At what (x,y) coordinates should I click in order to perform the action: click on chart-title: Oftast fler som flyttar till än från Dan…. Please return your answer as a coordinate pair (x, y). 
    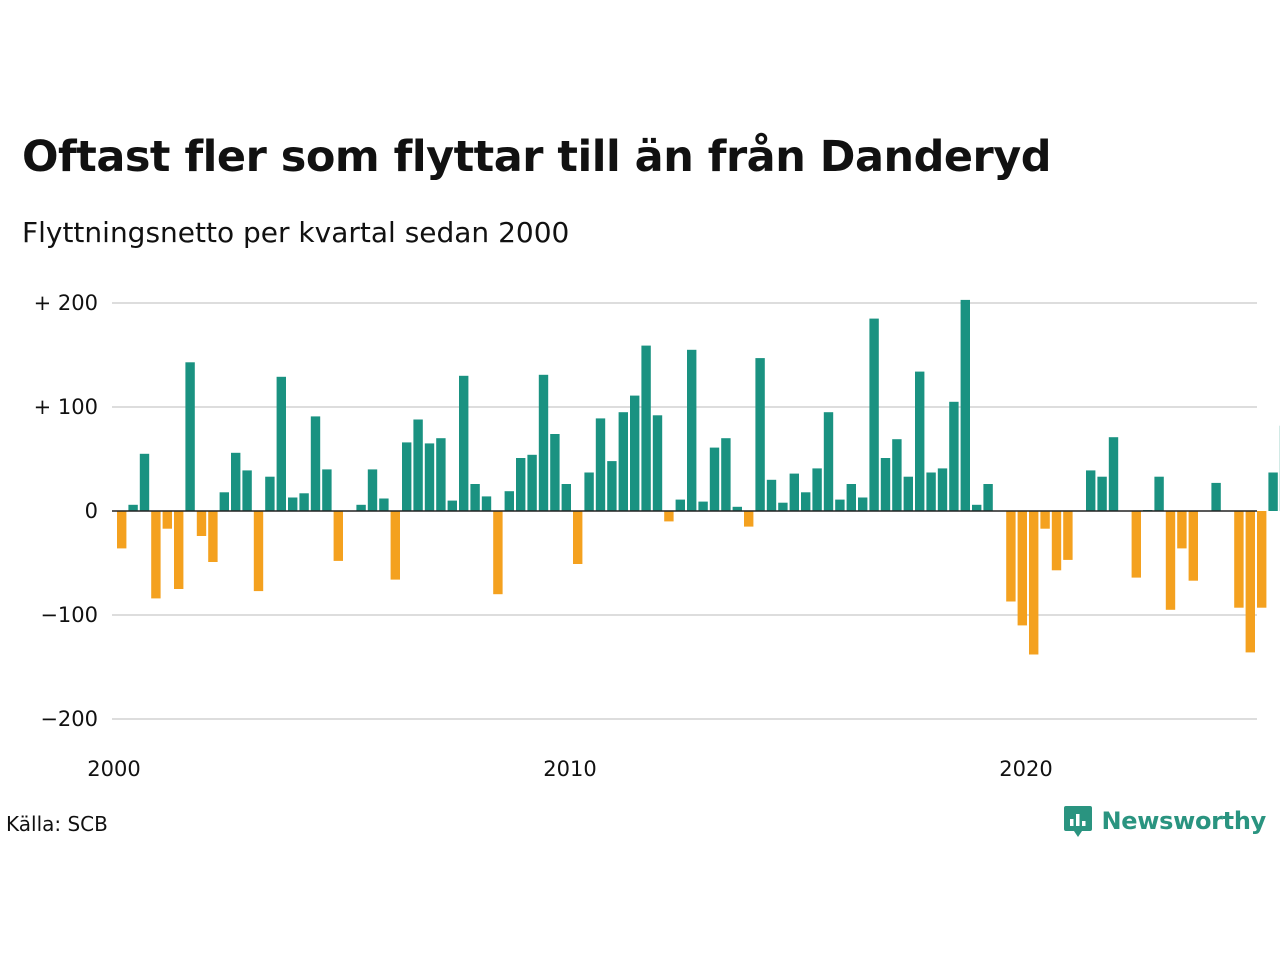
    Looking at the image, I should click on (537, 157).